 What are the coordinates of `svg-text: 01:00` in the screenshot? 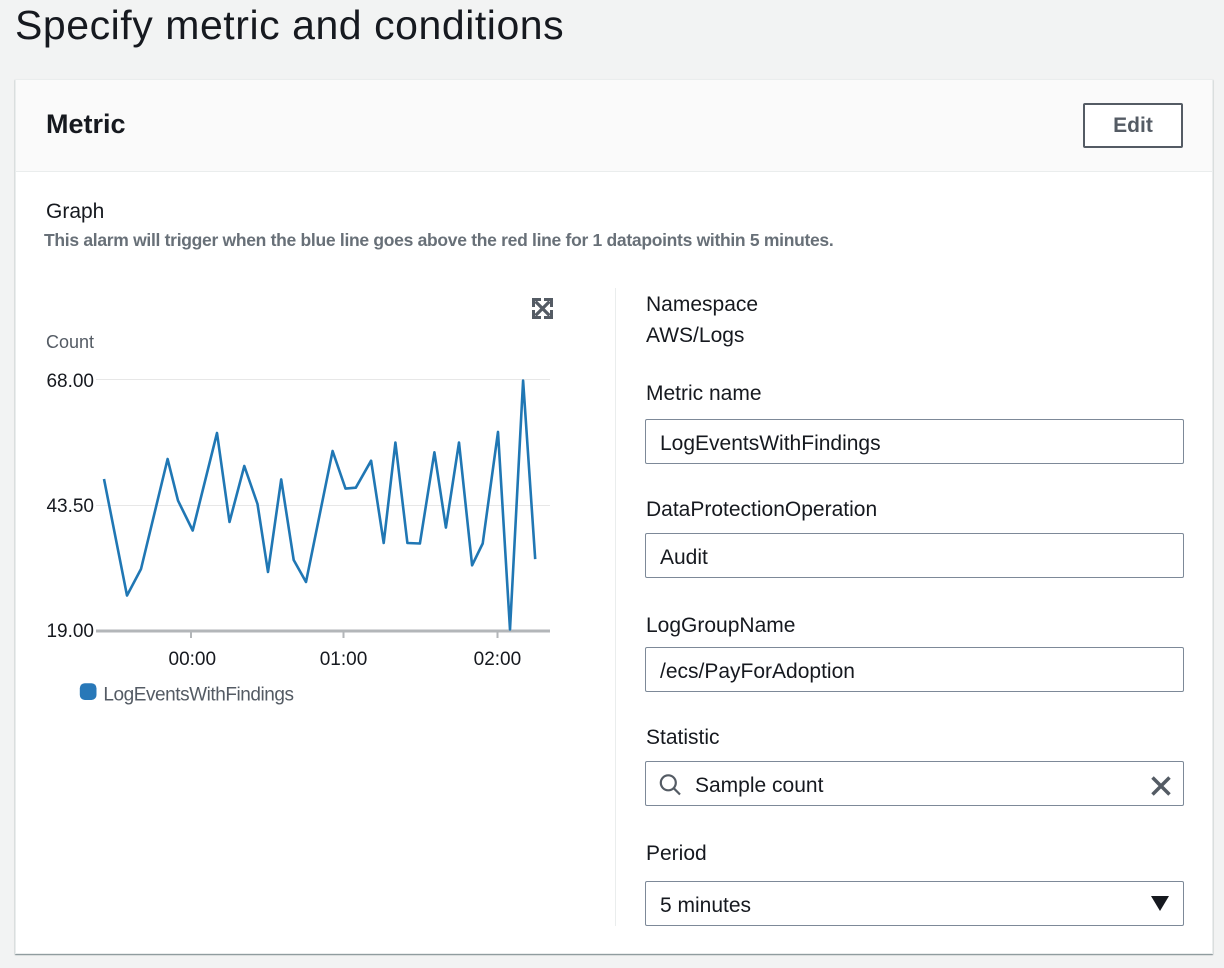 It's located at (344, 659).